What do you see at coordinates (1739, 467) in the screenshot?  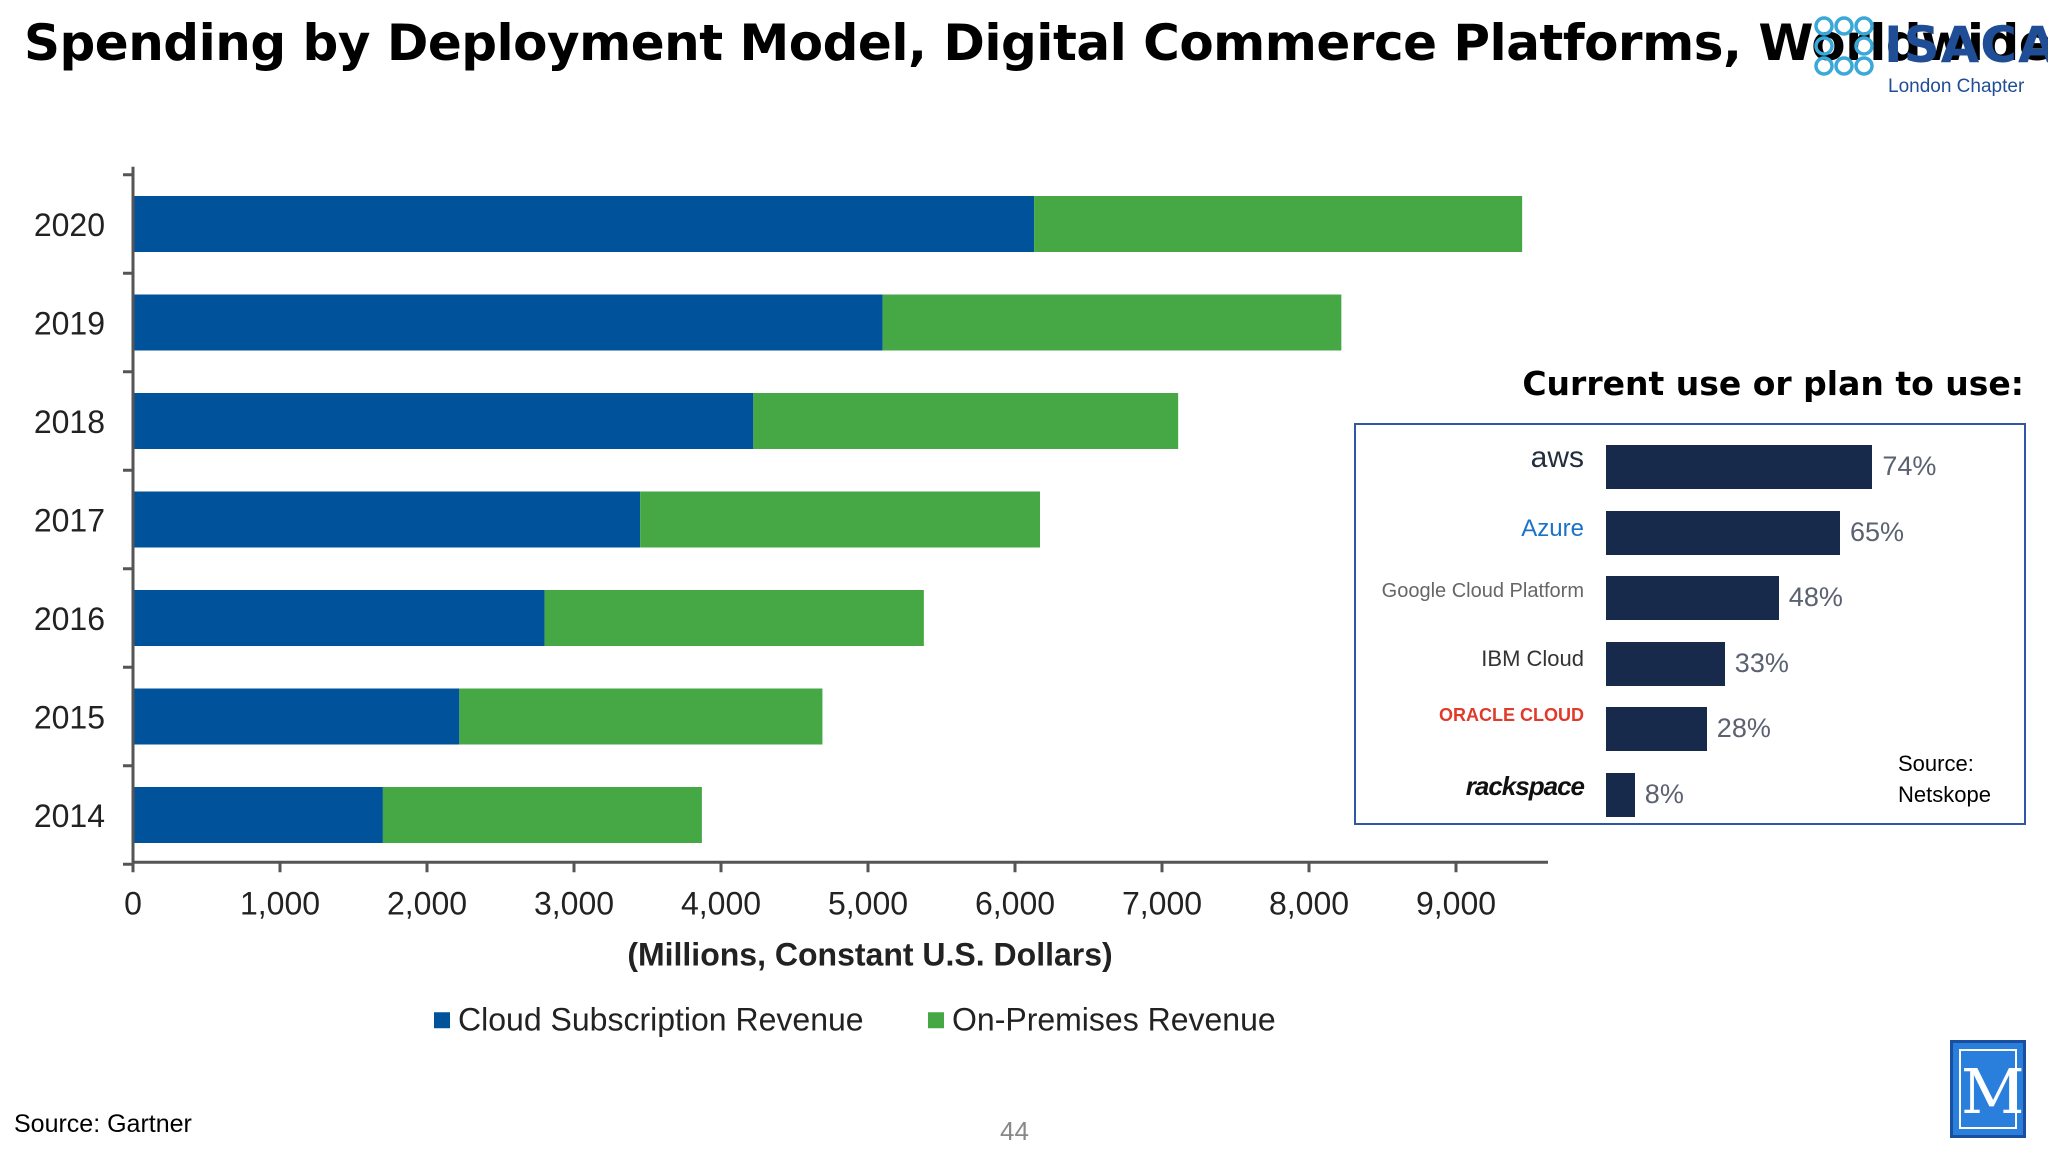 I see `provider-bar-aws` at bounding box center [1739, 467].